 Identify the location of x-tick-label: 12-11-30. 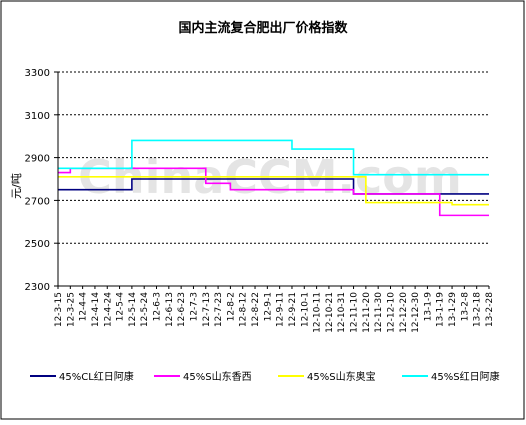
(379, 312).